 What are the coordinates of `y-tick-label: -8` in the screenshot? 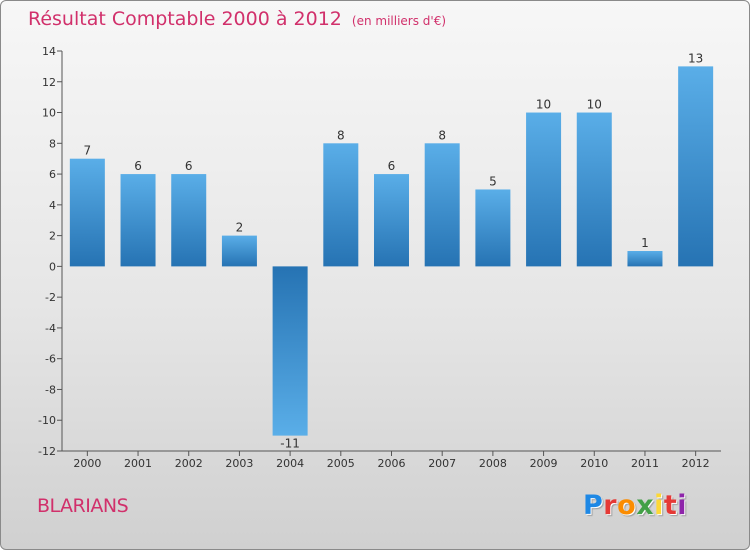 It's located at (50, 389).